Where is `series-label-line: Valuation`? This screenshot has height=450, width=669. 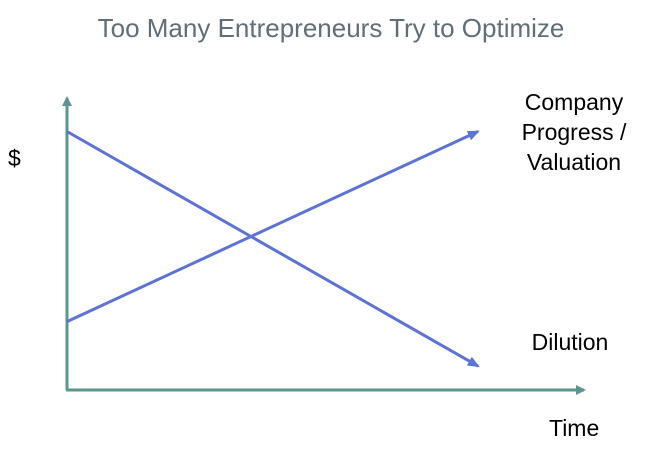 series-label-line: Valuation is located at coordinates (574, 162).